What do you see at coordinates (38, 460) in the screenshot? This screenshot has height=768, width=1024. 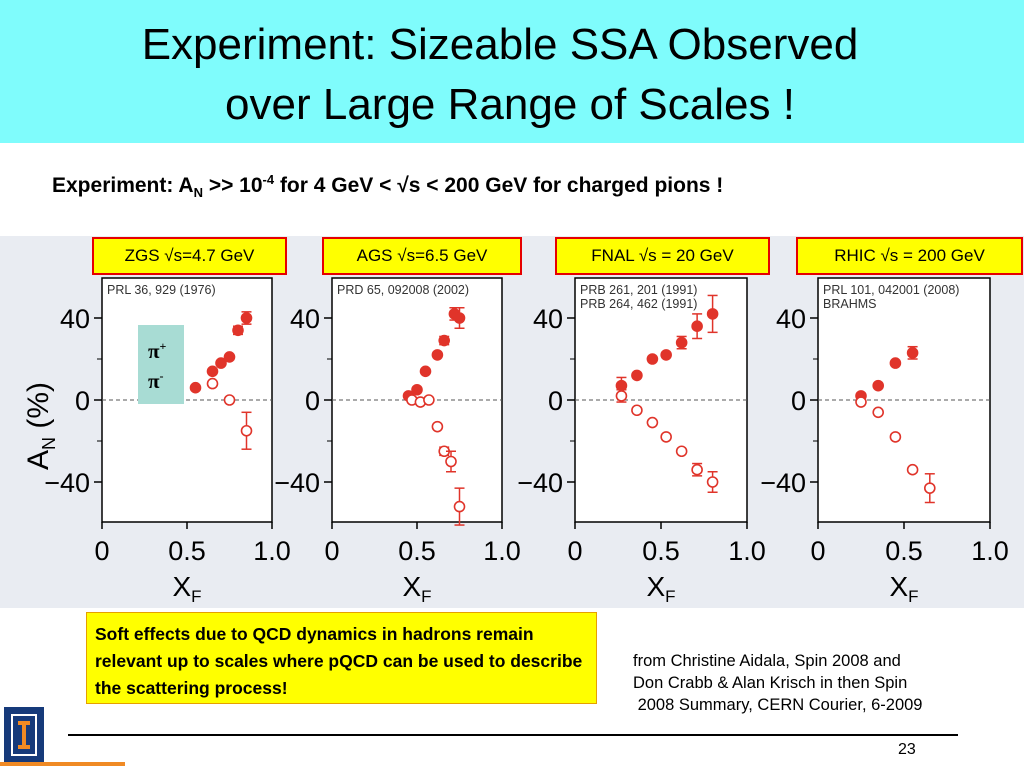 I see `y-axis-label-main: A` at bounding box center [38, 460].